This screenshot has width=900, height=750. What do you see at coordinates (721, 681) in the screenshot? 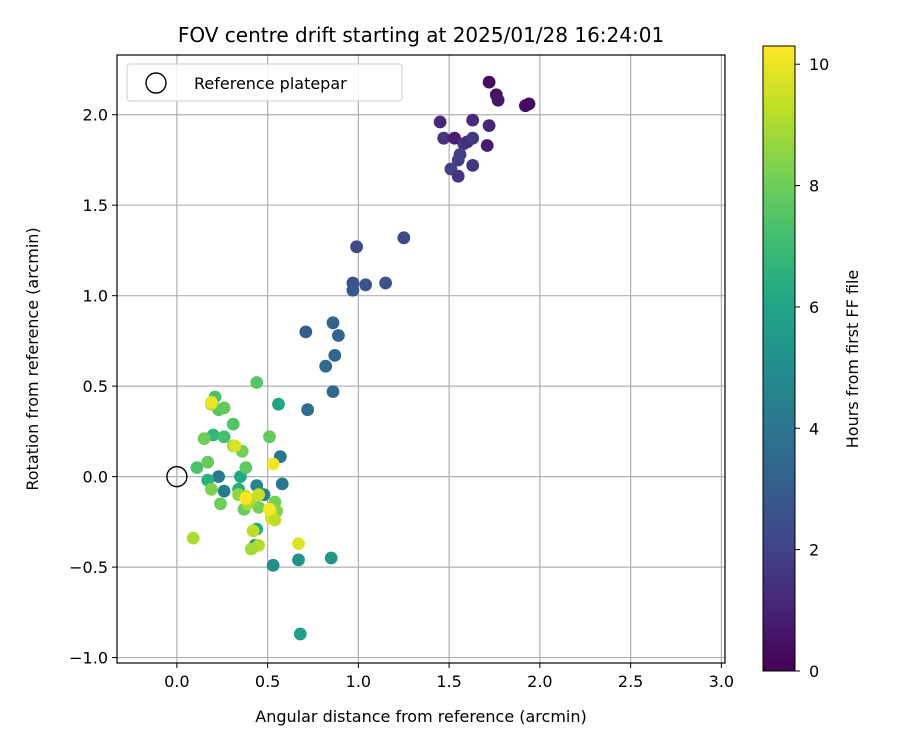
I see `x-tick-label: 3.0` at bounding box center [721, 681].